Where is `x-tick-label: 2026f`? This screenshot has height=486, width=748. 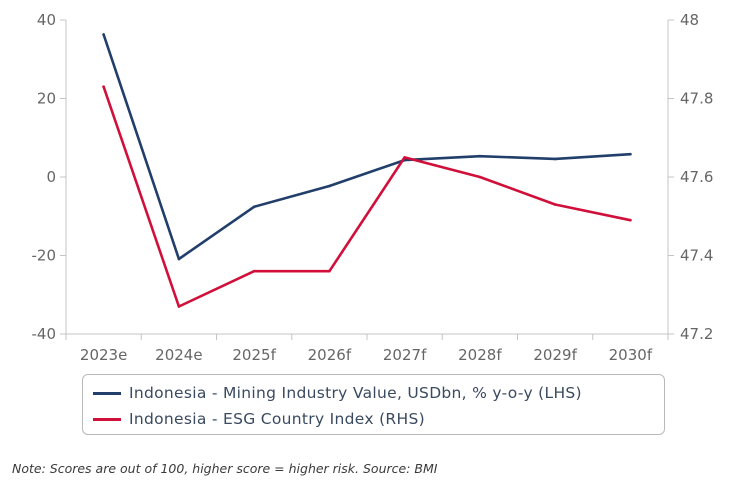
x-tick-label: 2026f is located at coordinates (330, 355).